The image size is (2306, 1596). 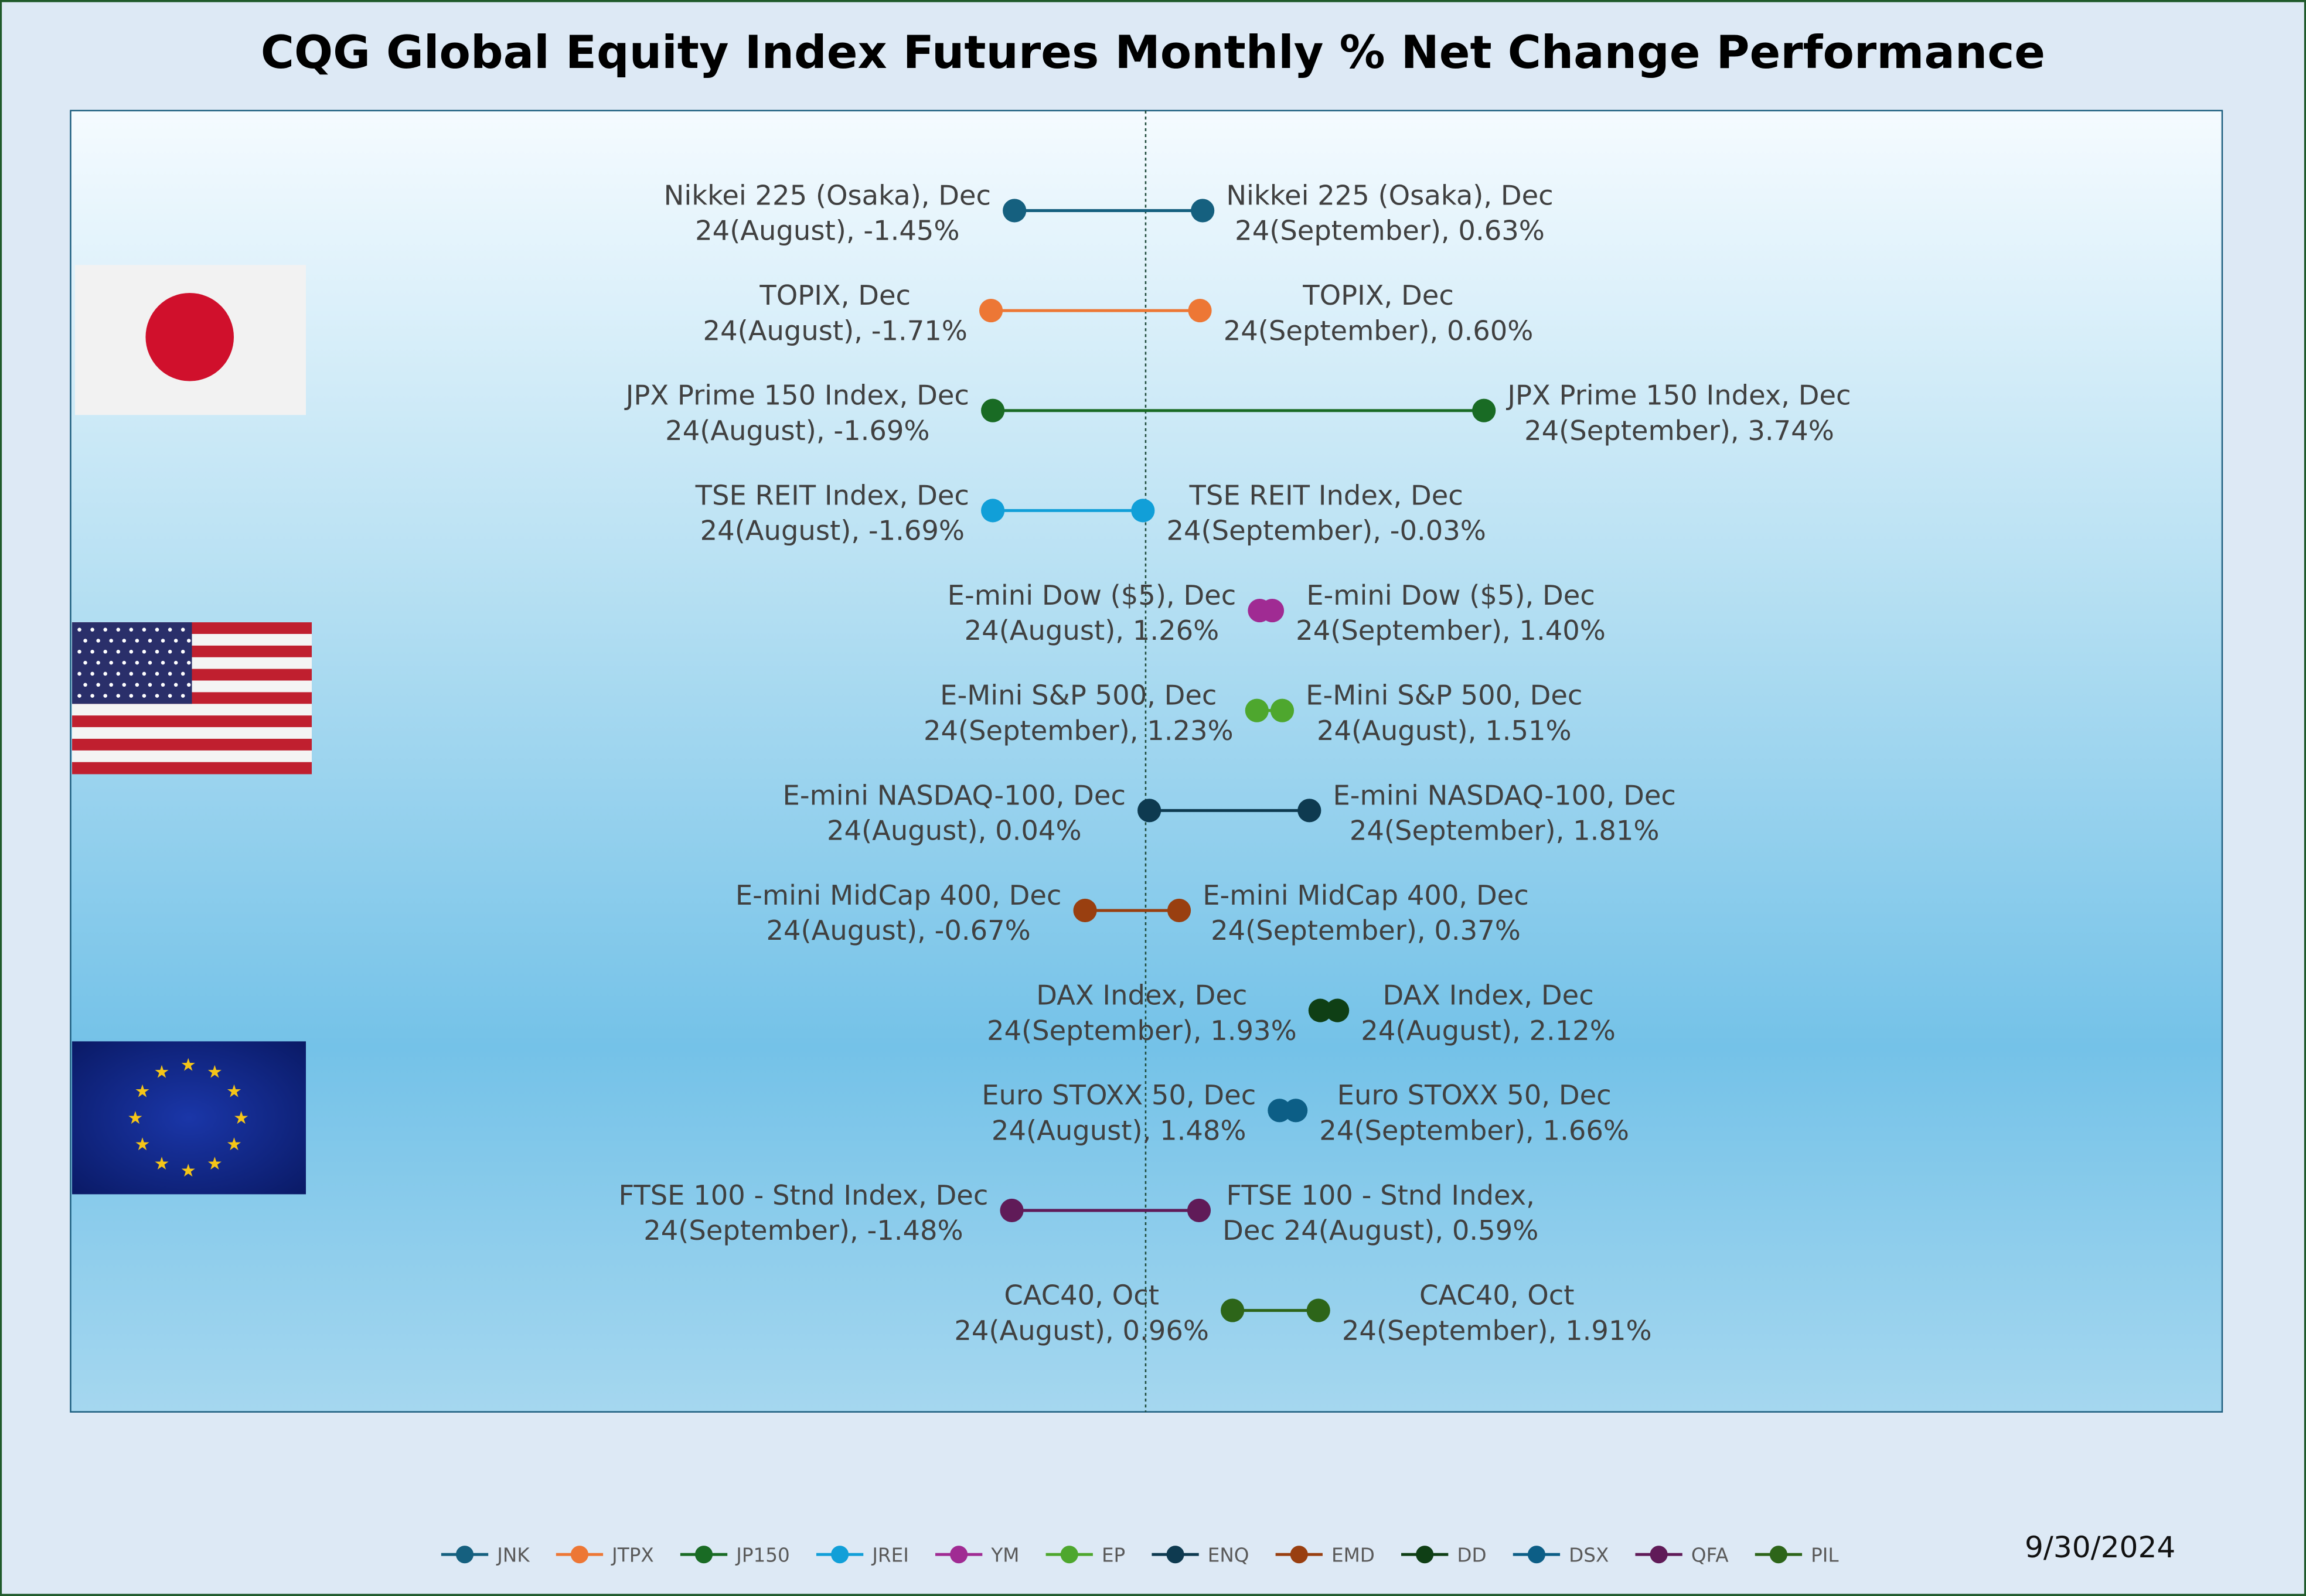 I want to click on data-label-right: DAX Index, Dec 24(August), 2.12%, so click(x=1488, y=1013).